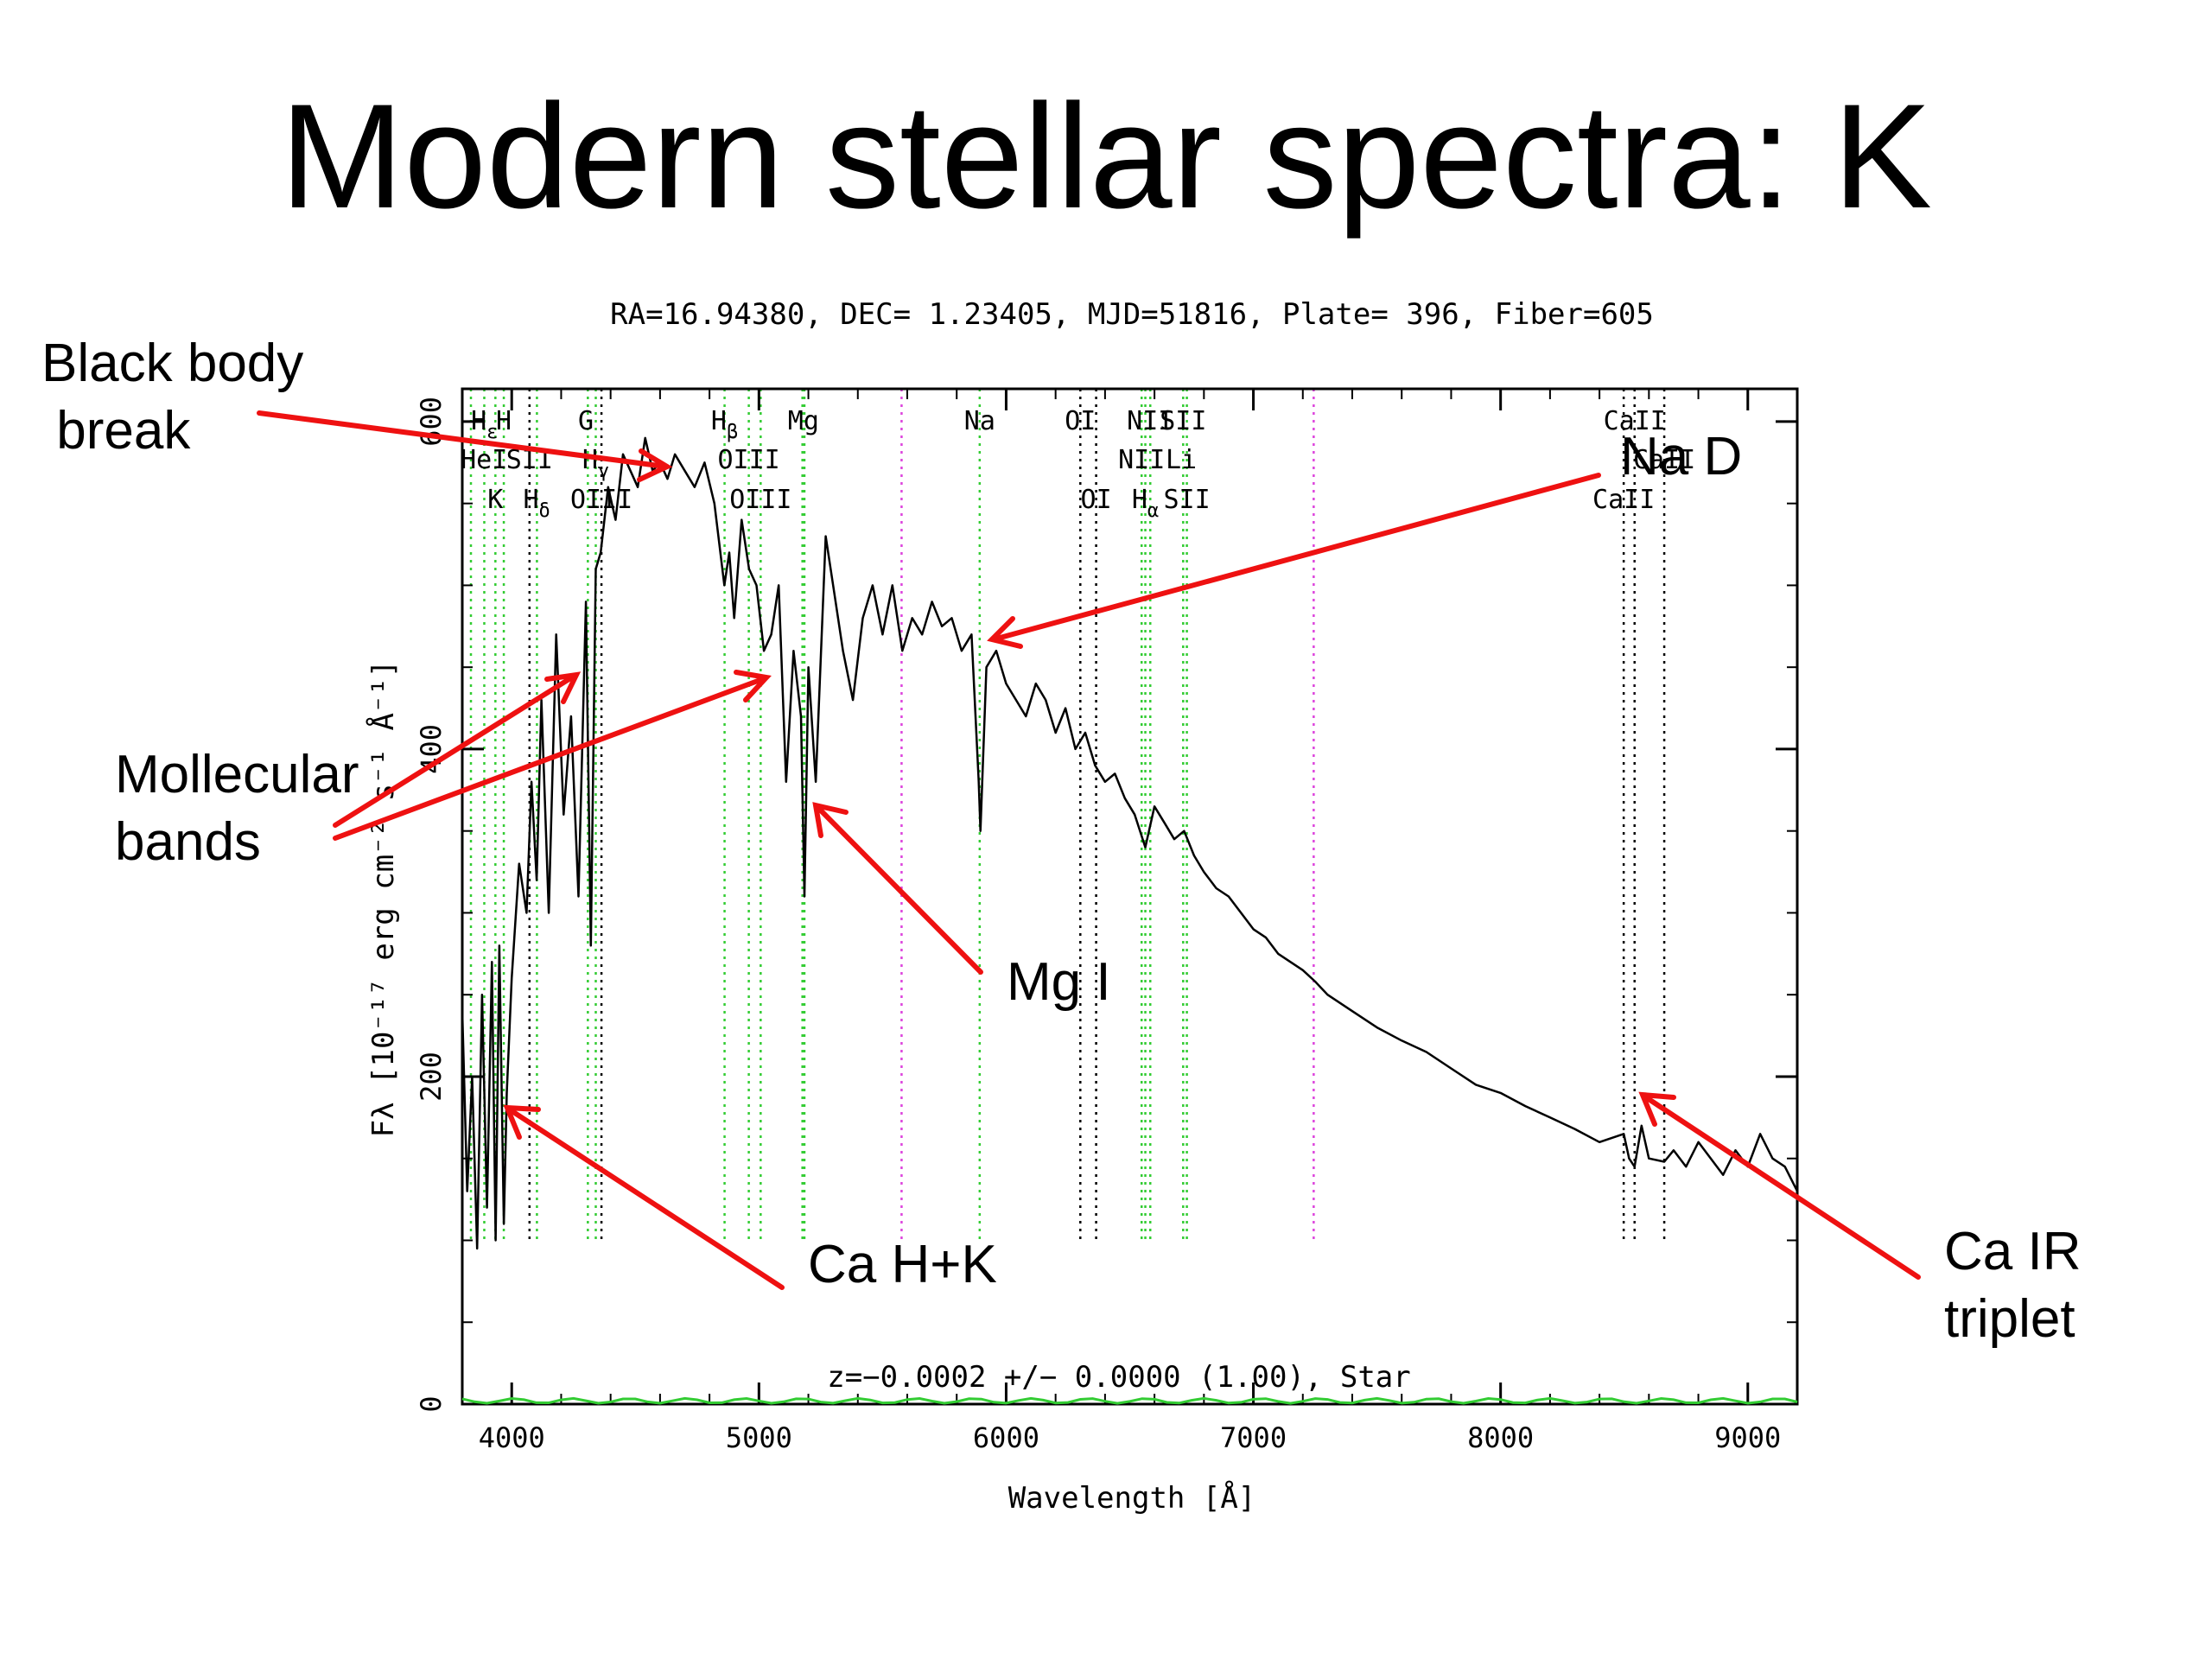 The image size is (2212, 1659). I want to click on y-tick-label: 200, so click(431, 1077).